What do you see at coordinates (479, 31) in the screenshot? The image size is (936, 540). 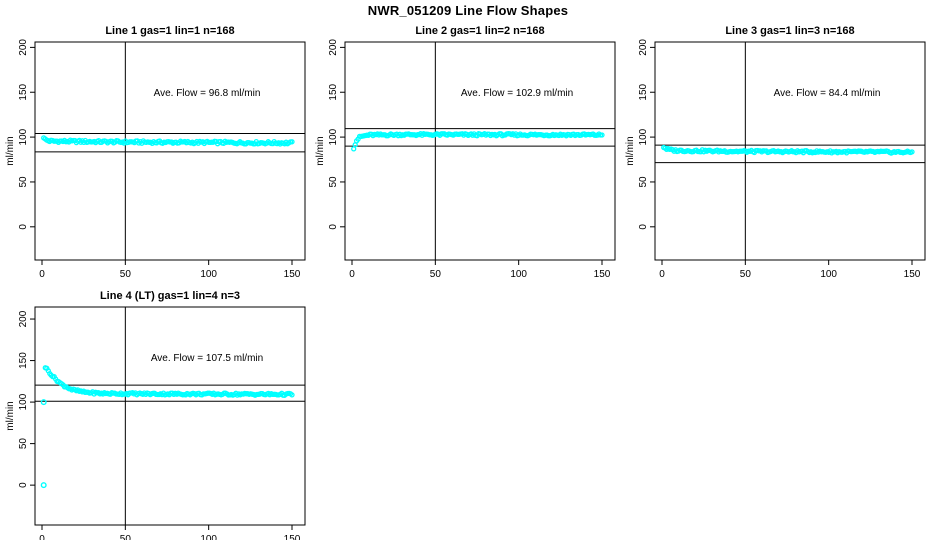 I see `panel-title: Line 2 gas=1 lin=2 n=168` at bounding box center [479, 31].